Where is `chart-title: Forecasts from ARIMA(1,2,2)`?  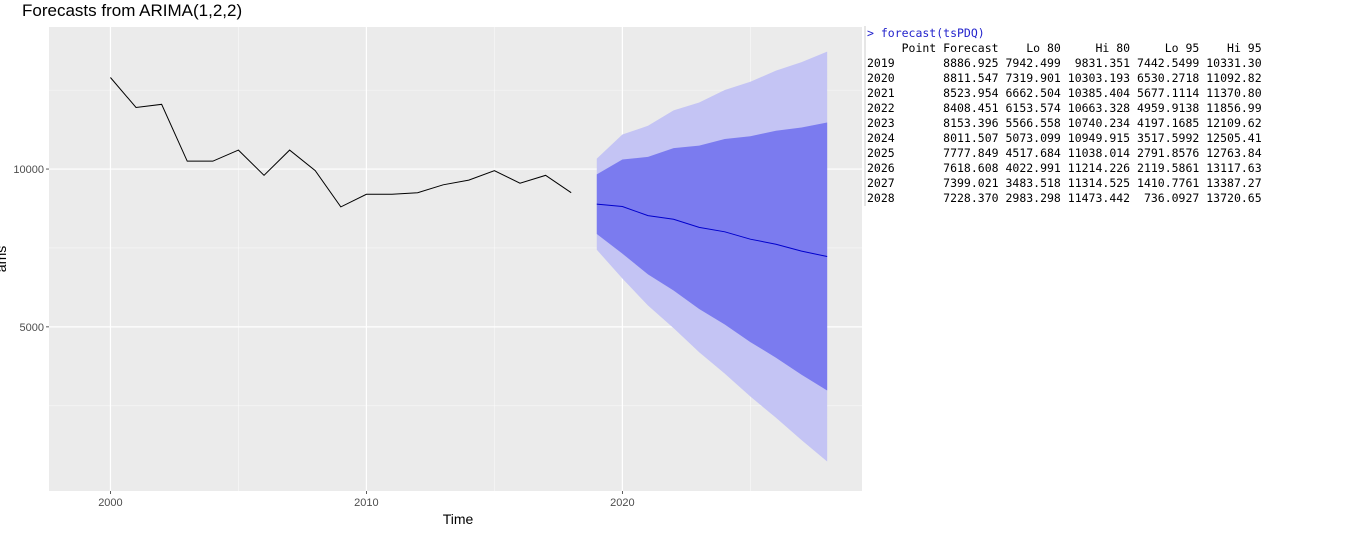 chart-title: Forecasts from ARIMA(1,2,2) is located at coordinates (132, 10).